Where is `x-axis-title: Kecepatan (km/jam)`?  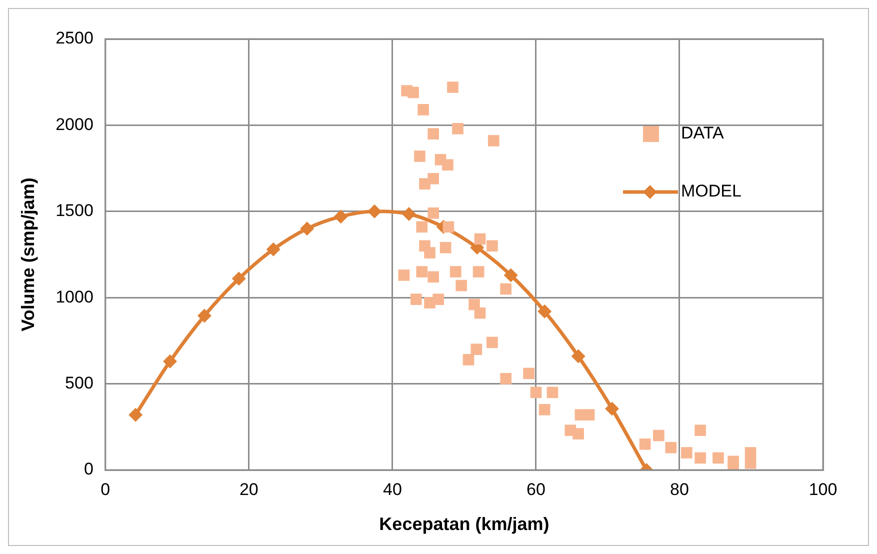 x-axis-title: Kecepatan (km/jam) is located at coordinates (464, 524).